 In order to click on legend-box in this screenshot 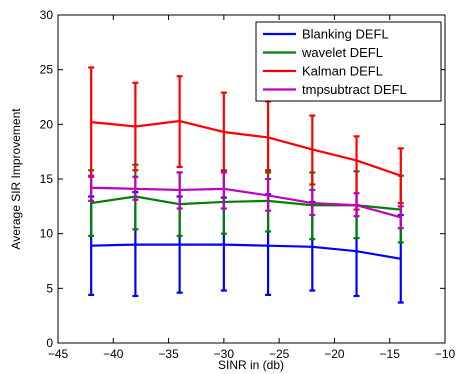, I will do `click(348, 61)`.